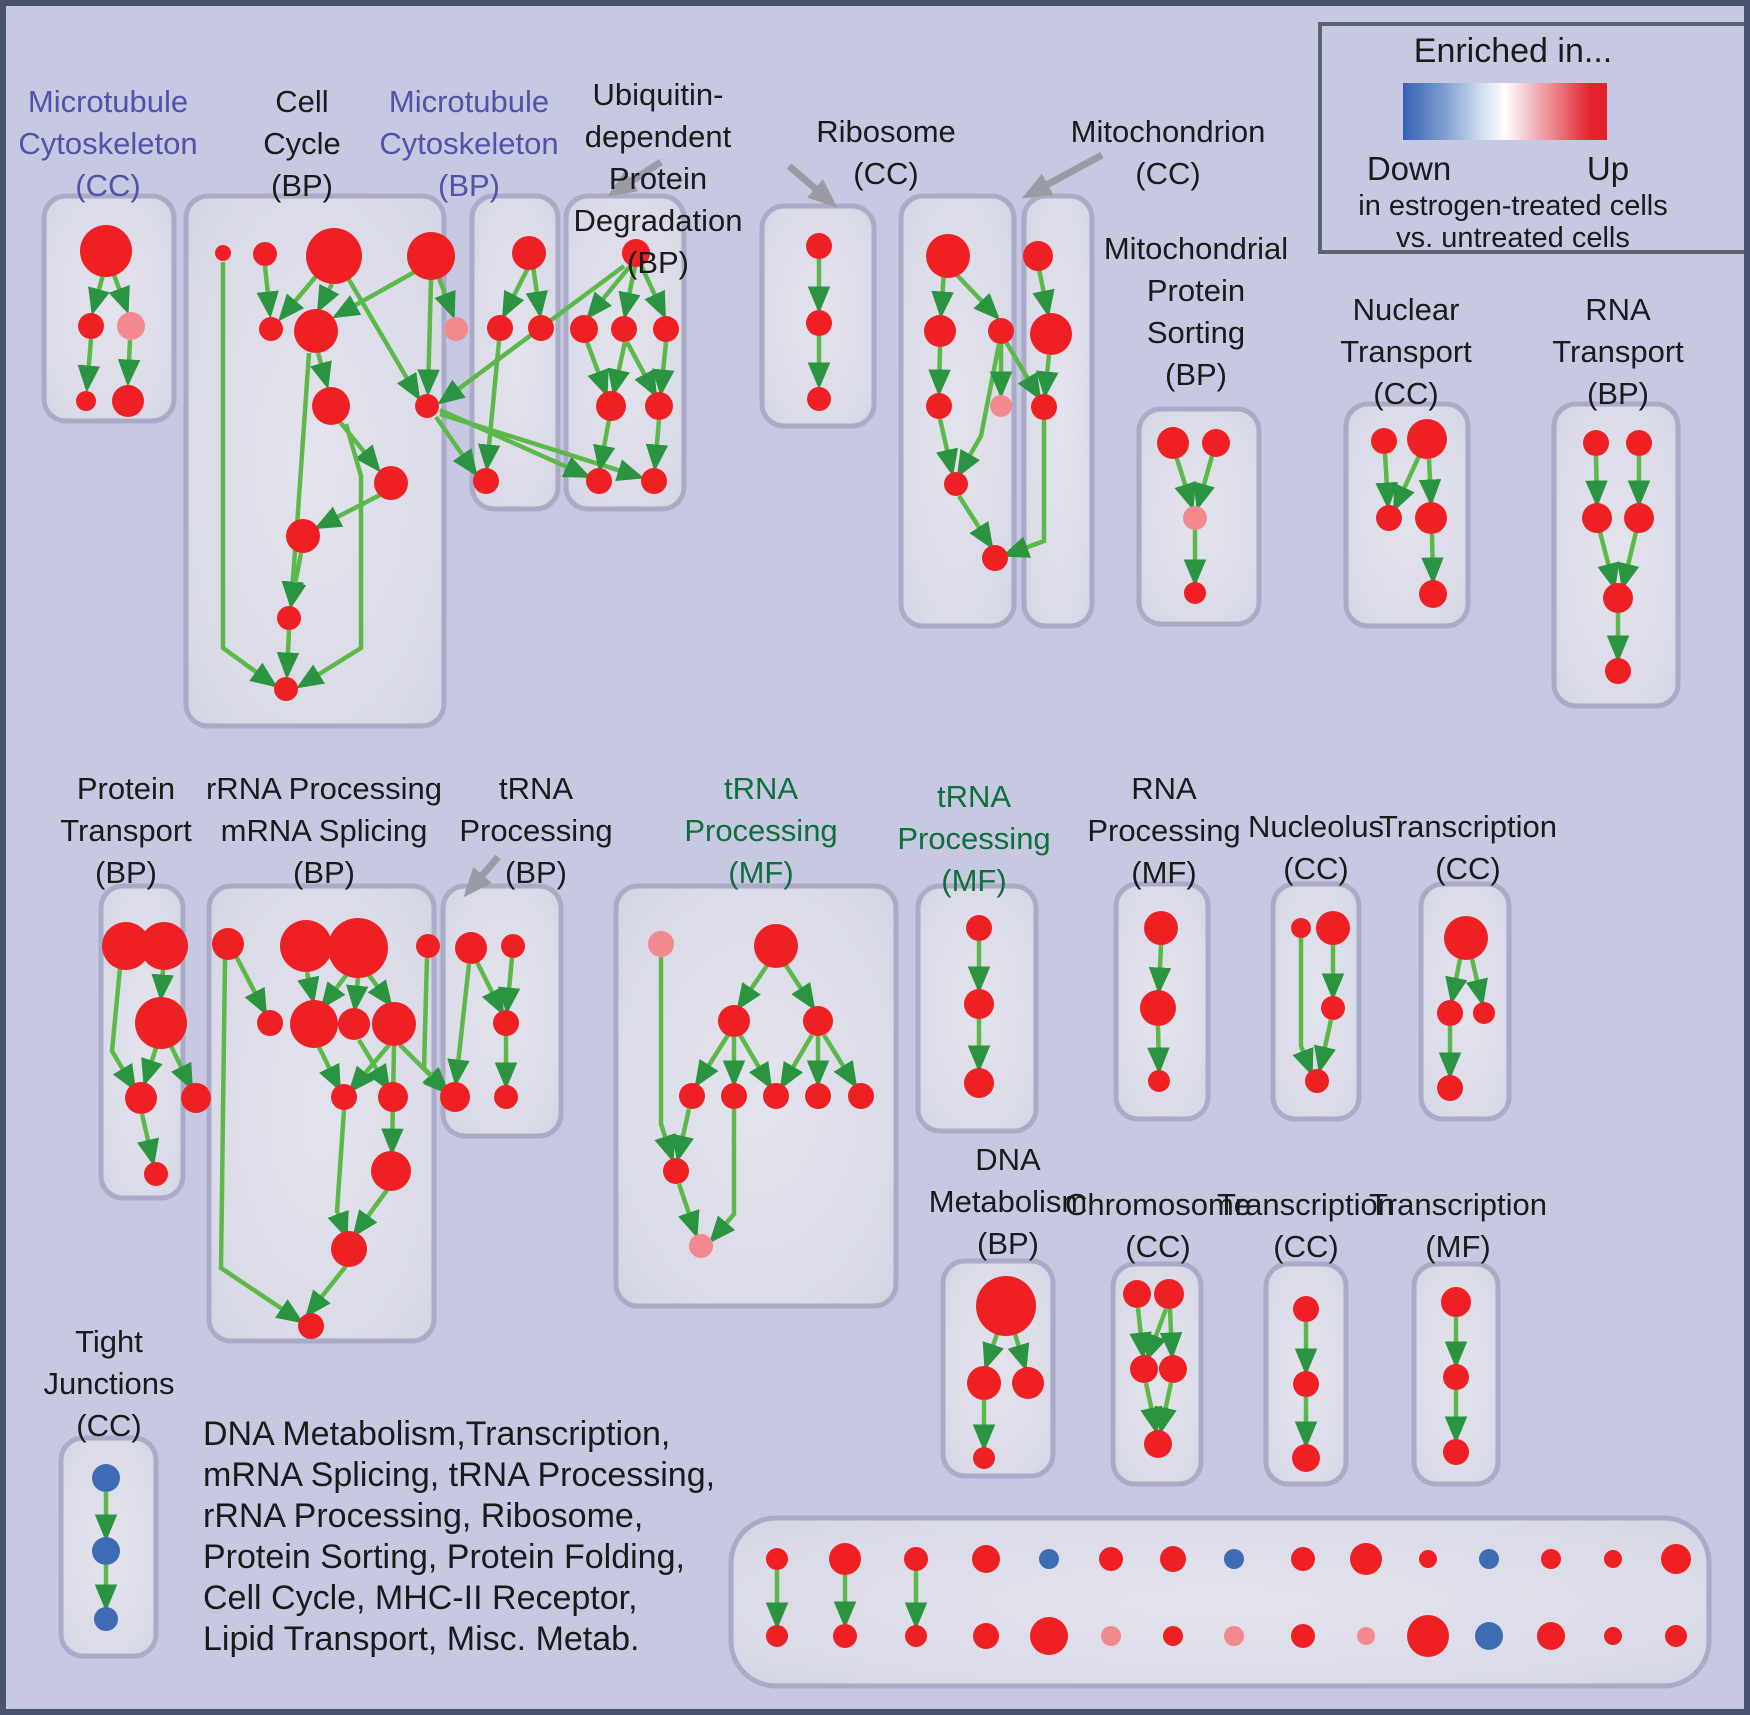 The image size is (1750, 1715). I want to click on label-protein-transport-bp: Protein Transport (BP), so click(126, 830).